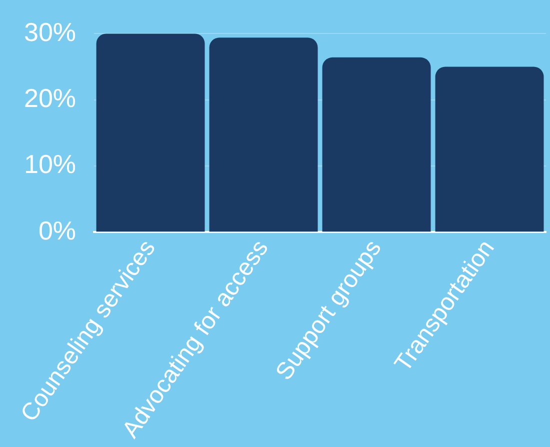 This screenshot has width=550, height=447. What do you see at coordinates (50, 97) in the screenshot?
I see `y-tick-label: 20%` at bounding box center [50, 97].